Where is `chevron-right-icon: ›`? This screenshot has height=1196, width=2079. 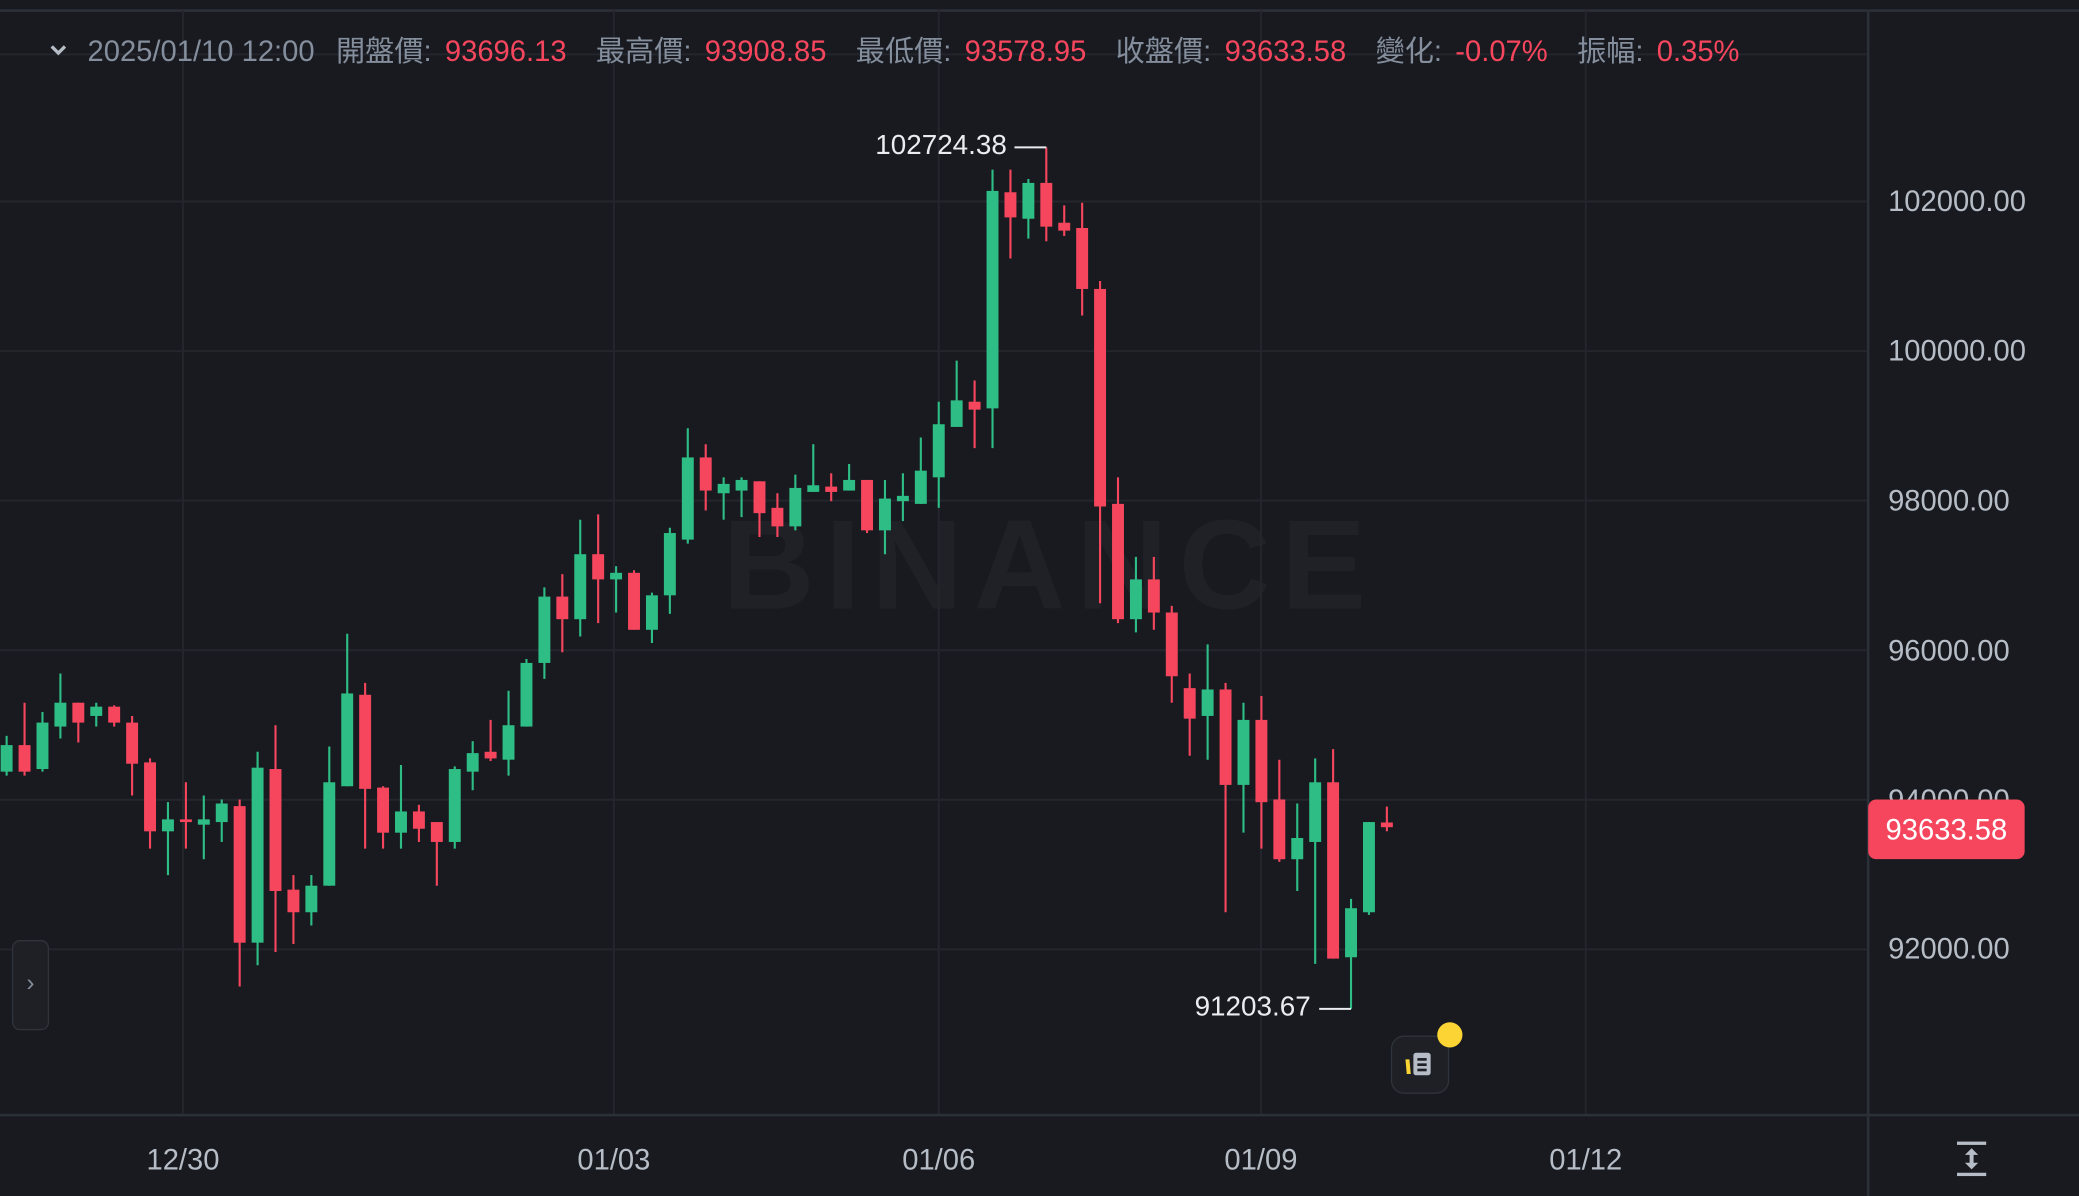 chevron-right-icon: › is located at coordinates (30, 982).